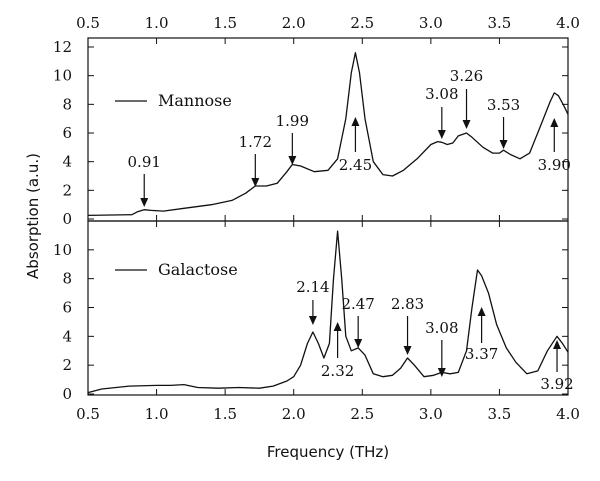  Describe the element at coordinates (157, 23) in the screenshot. I see `top-x-tick-label: 1.0` at that location.